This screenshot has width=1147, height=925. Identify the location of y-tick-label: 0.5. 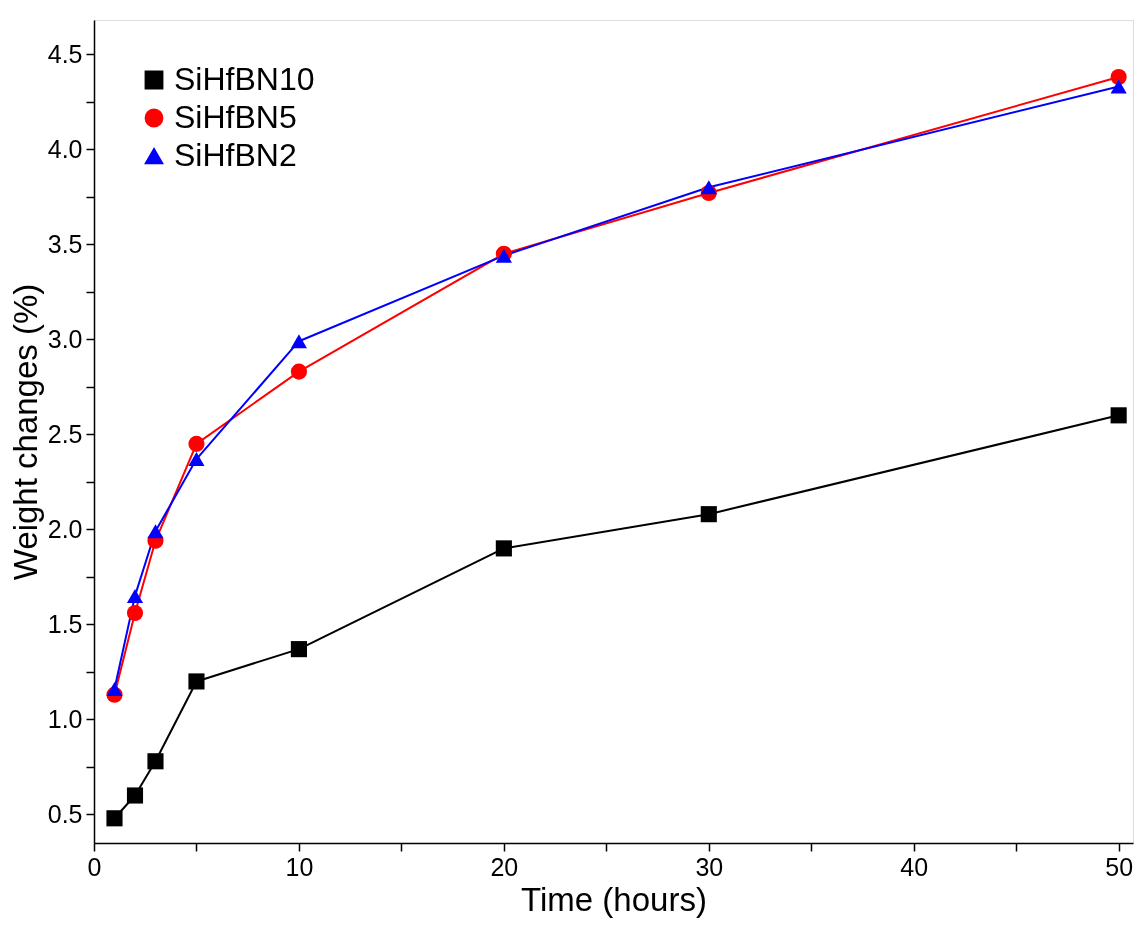
(65, 813).